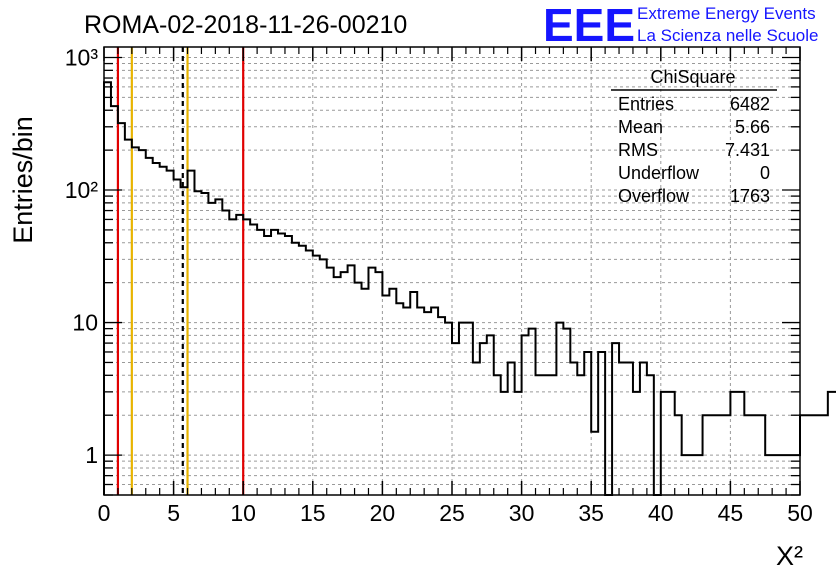  What do you see at coordinates (23, 180) in the screenshot?
I see `y-axis-title: Entries/bin` at bounding box center [23, 180].